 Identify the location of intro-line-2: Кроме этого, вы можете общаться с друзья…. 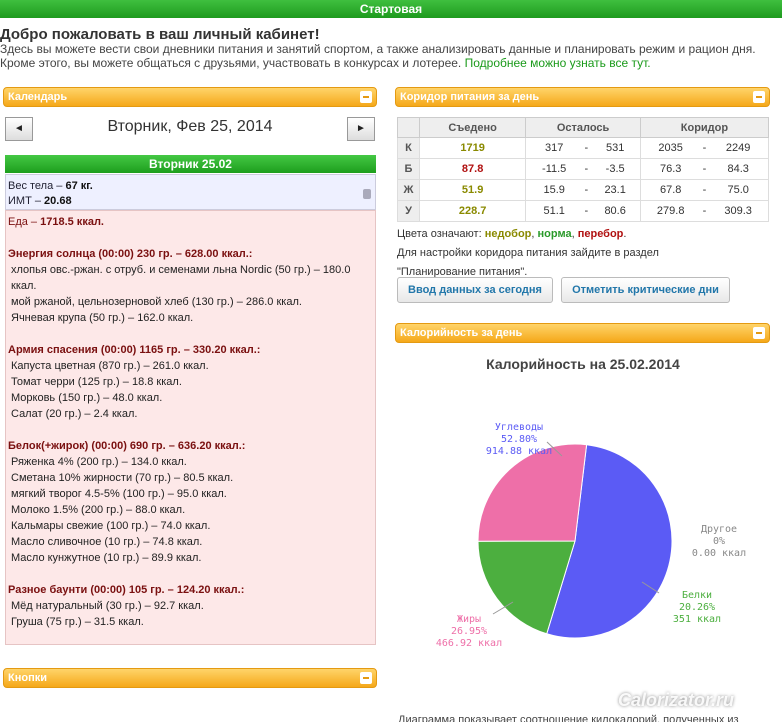
(391, 63).